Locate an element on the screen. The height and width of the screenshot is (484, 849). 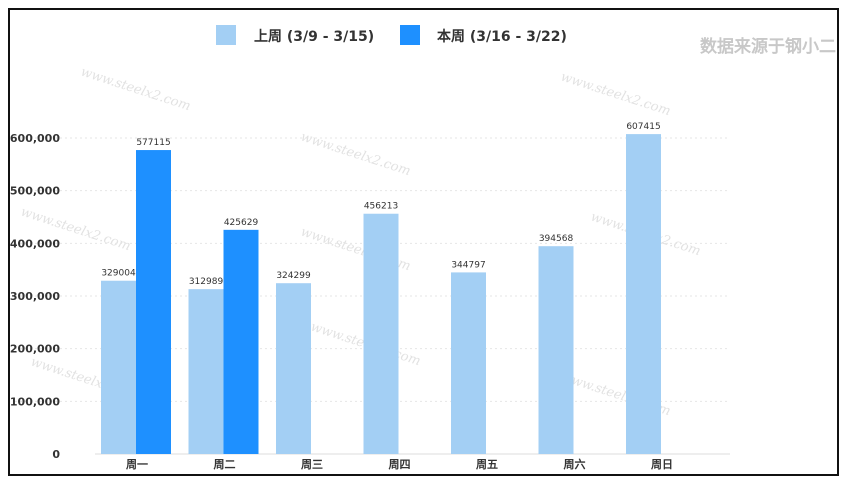
y-tick-label: 500,000 is located at coordinates (35, 191).